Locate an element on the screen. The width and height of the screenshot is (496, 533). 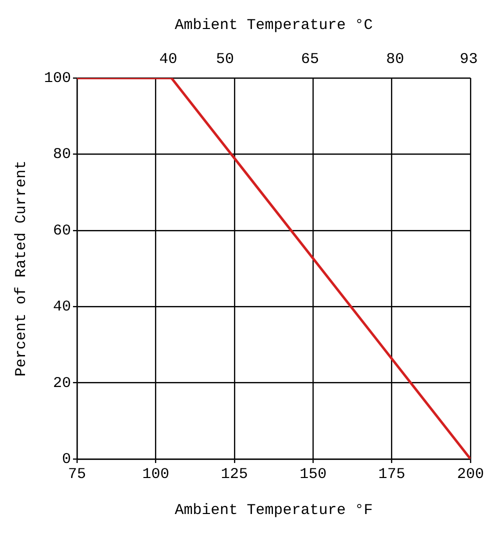
x2-tick-label: 93 is located at coordinates (469, 59).